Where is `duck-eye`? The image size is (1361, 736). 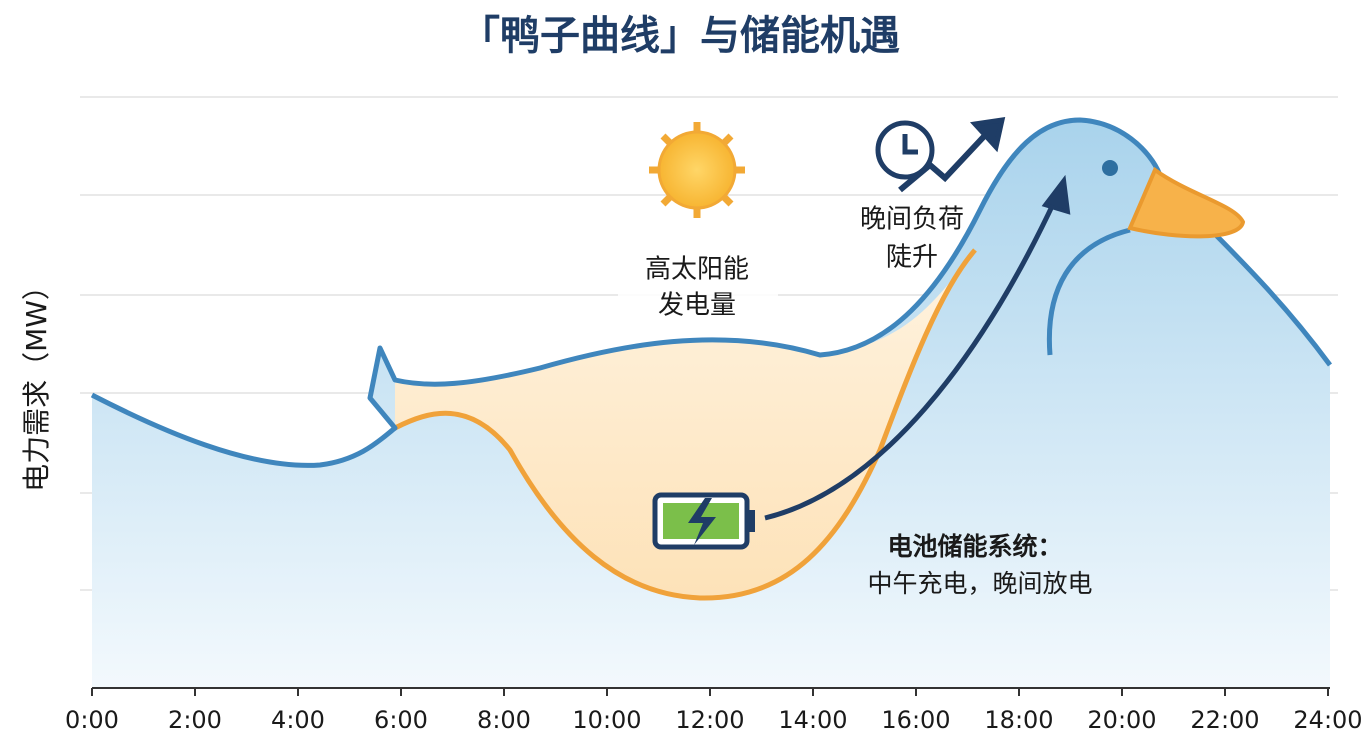 duck-eye is located at coordinates (1110, 168).